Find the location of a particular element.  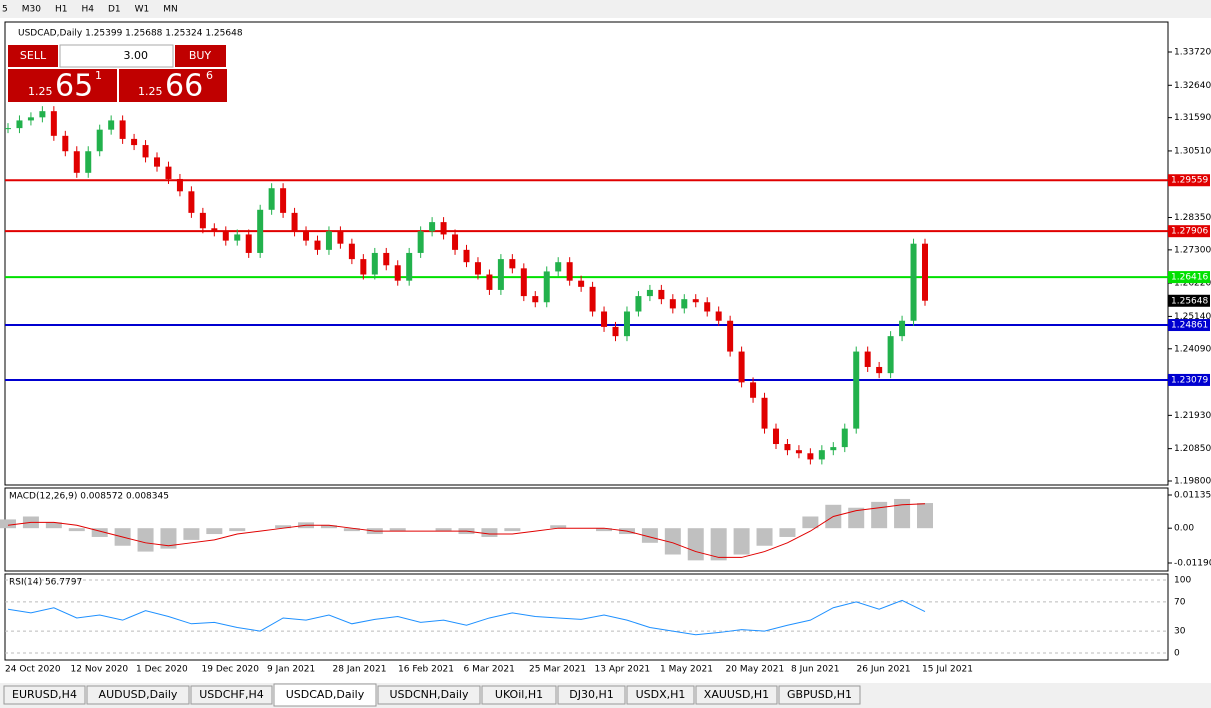

tab-label: AUDUSD,Daily is located at coordinates (138, 694).